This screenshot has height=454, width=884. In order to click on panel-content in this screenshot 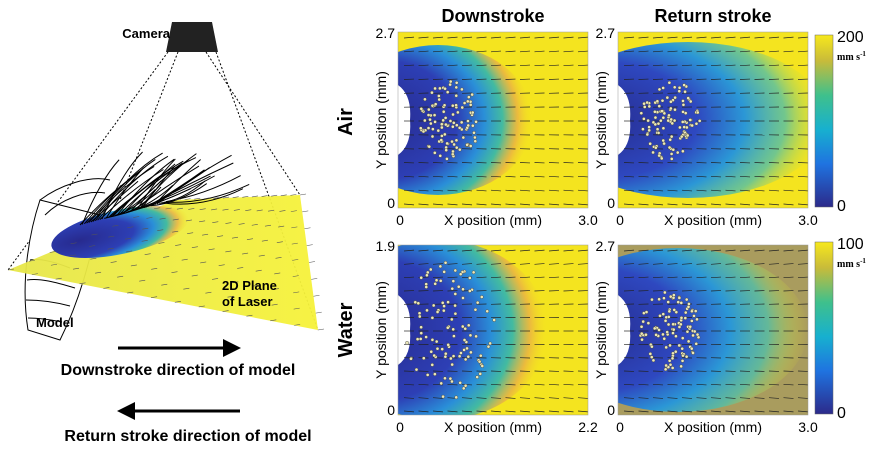, I will do `click(688, 120)`.